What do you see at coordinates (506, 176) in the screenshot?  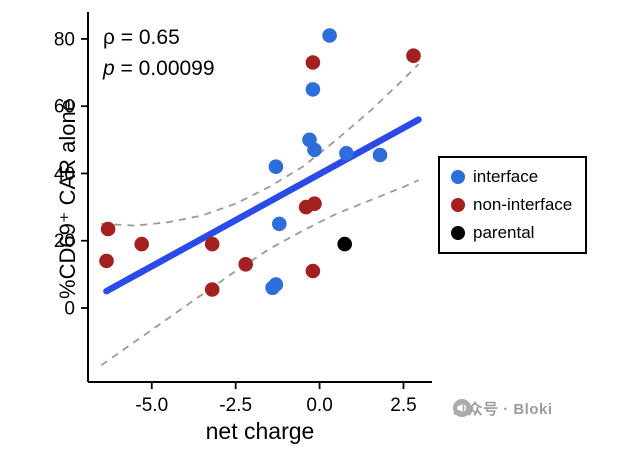 I see `legend-label: interface` at bounding box center [506, 176].